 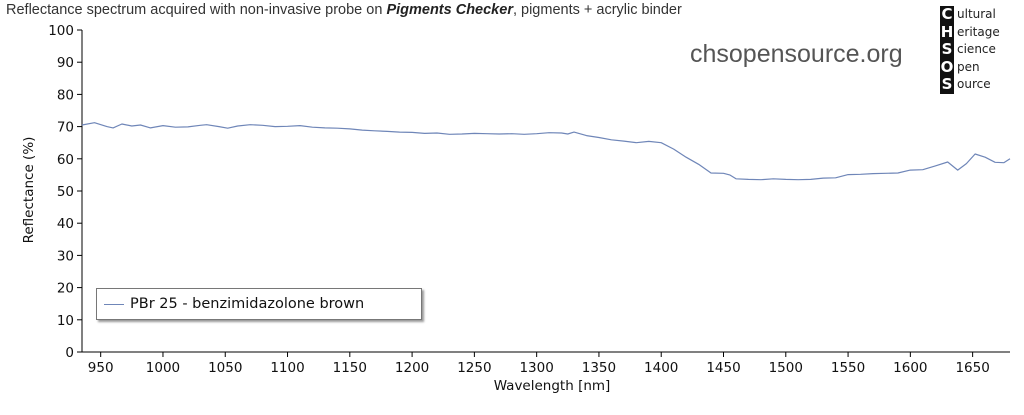 I want to click on logo-word: eritage, so click(x=978, y=31).